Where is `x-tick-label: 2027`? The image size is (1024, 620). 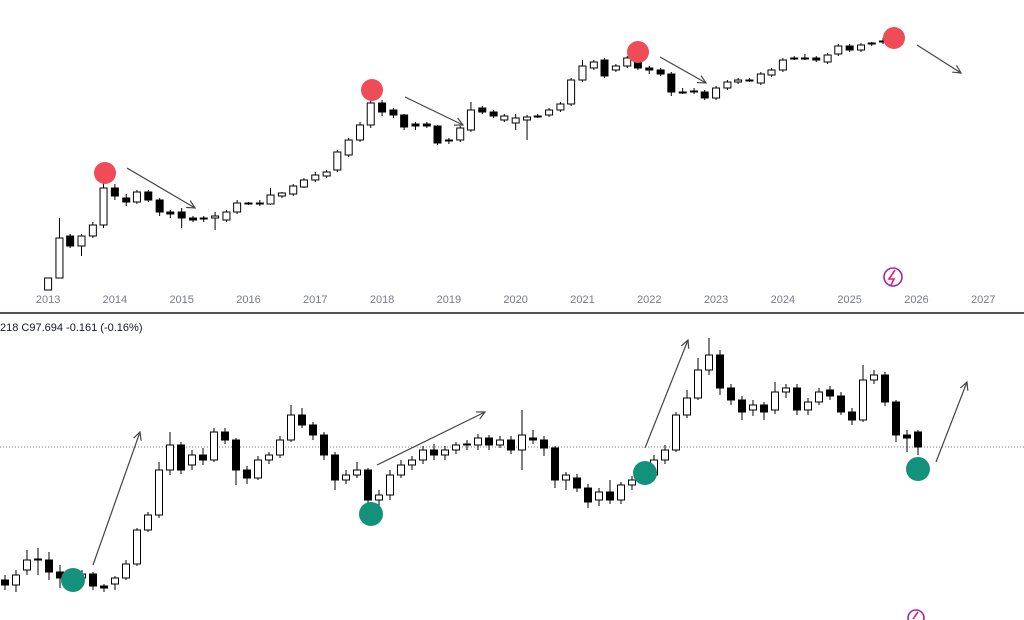
x-tick-label: 2027 is located at coordinates (983, 300).